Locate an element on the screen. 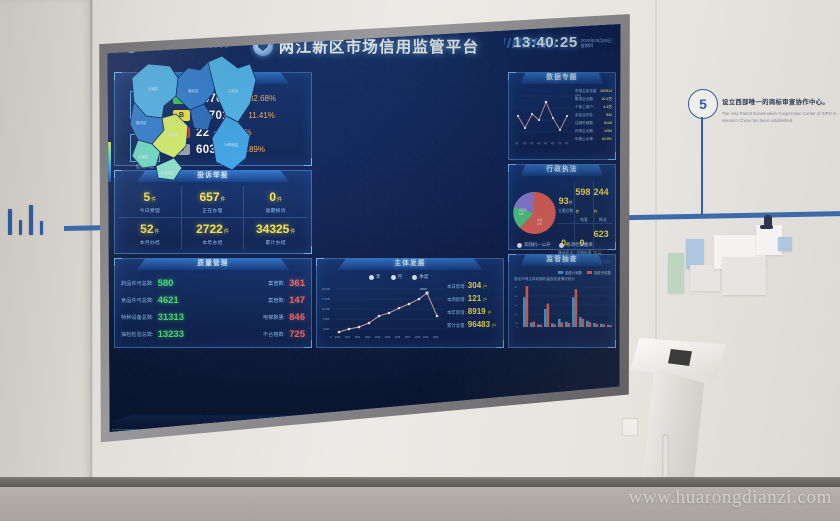 The height and width of the screenshot is (521, 840). svg-text: 2012 is located at coordinates (358, 338).